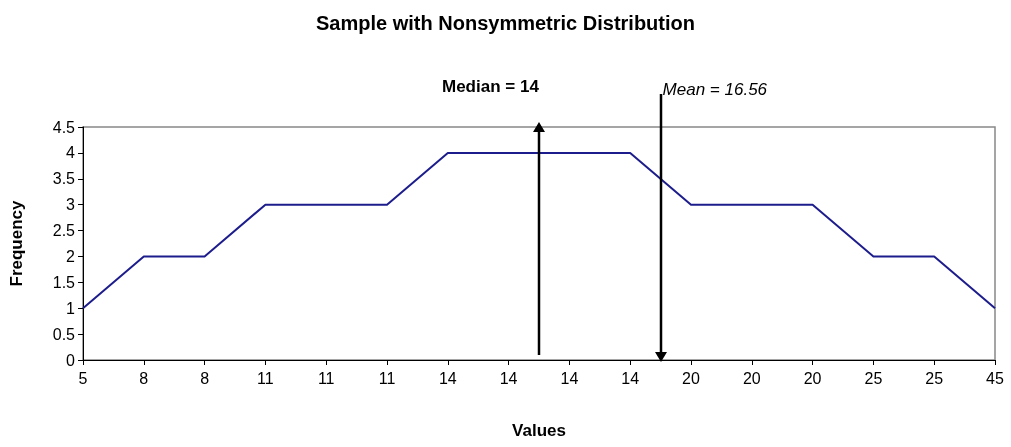 This screenshot has height=447, width=1011. Describe the element at coordinates (71, 308) in the screenshot. I see `y-tick-label: 1` at that location.